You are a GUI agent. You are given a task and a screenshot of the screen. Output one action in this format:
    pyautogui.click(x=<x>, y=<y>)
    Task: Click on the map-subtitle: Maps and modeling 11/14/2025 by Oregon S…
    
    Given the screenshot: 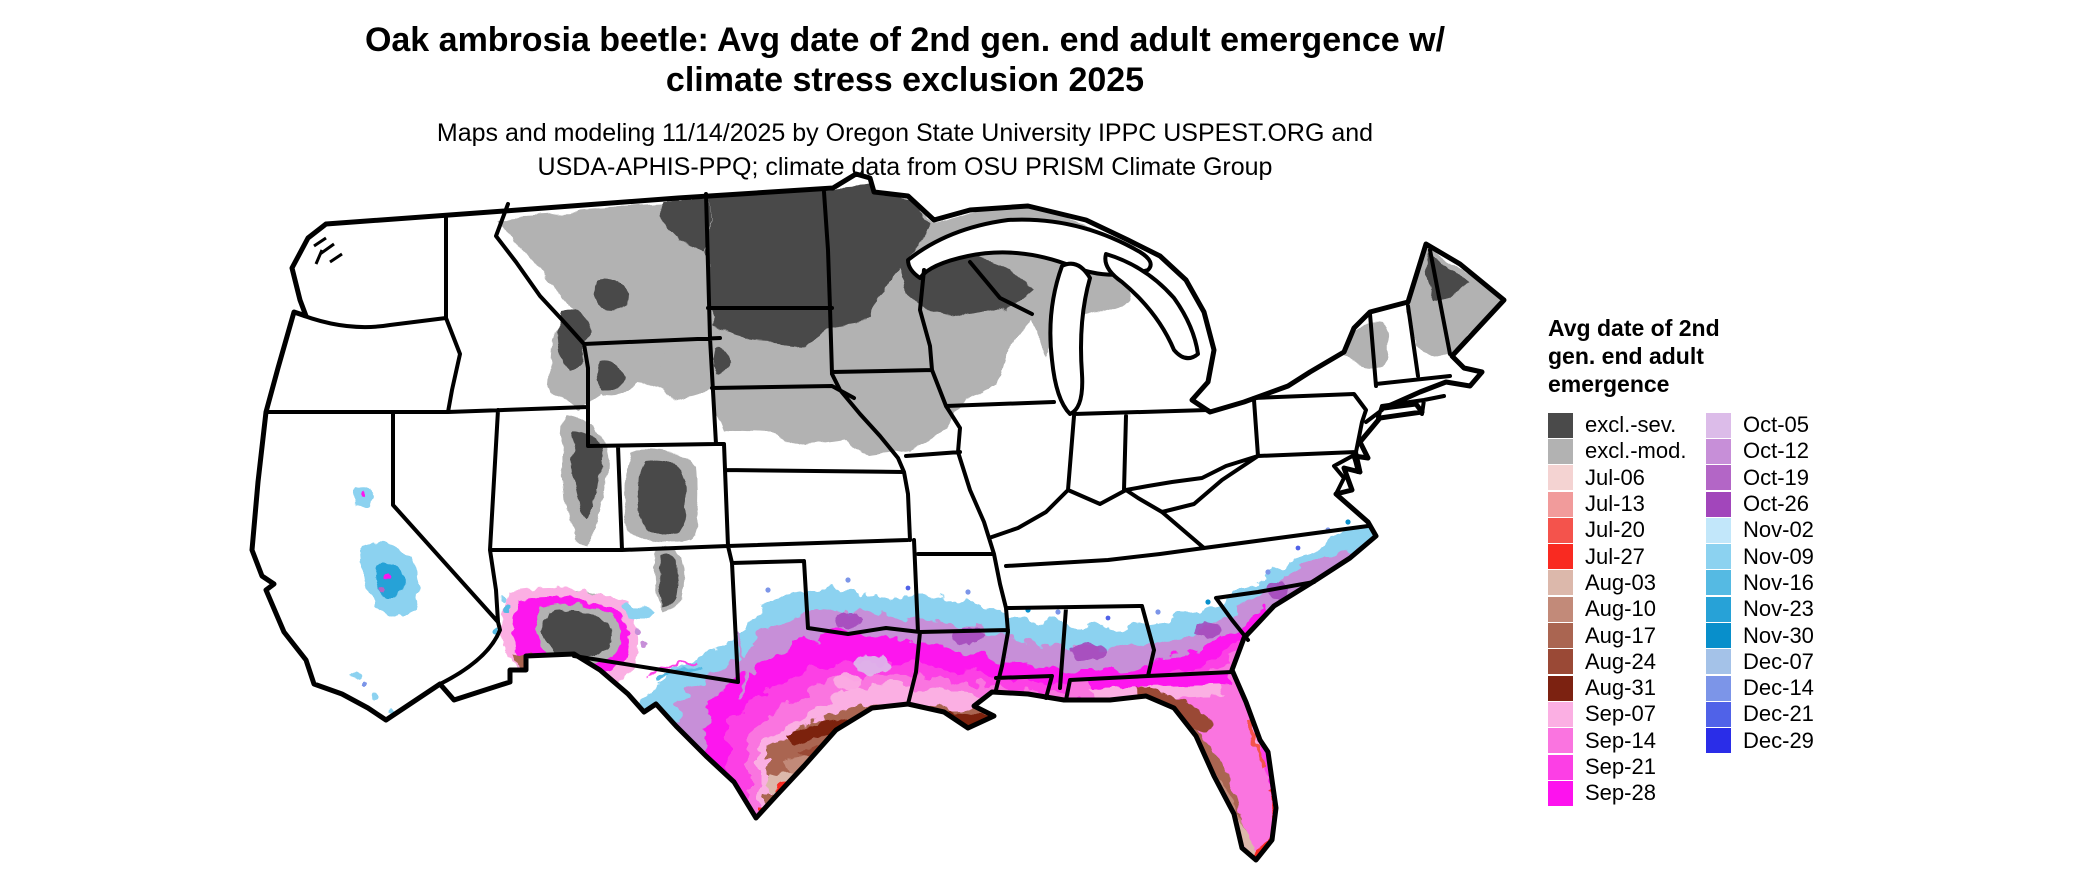 What is the action you would take?
    pyautogui.click(x=905, y=150)
    